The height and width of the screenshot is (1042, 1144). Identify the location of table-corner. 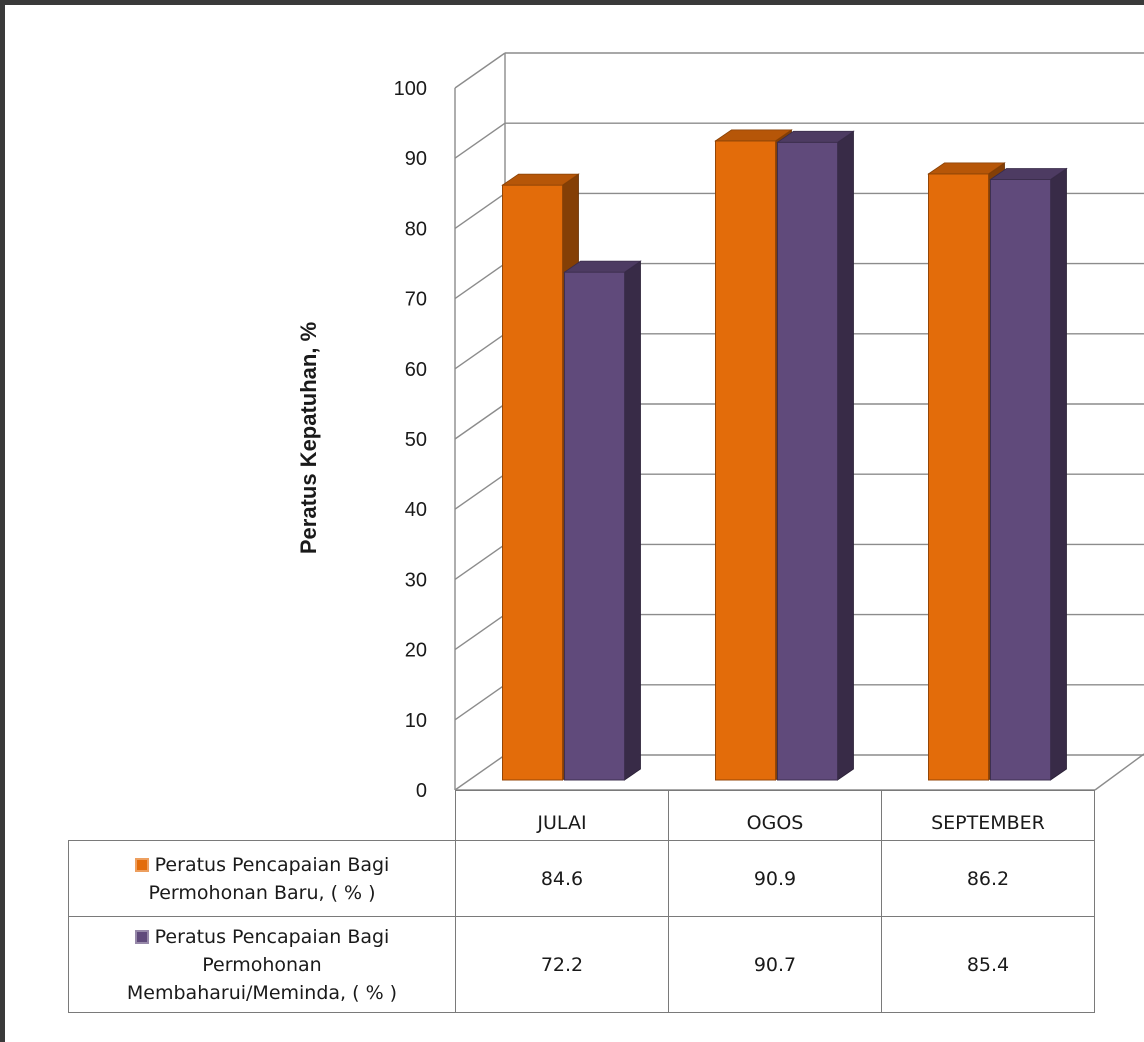
(262, 816).